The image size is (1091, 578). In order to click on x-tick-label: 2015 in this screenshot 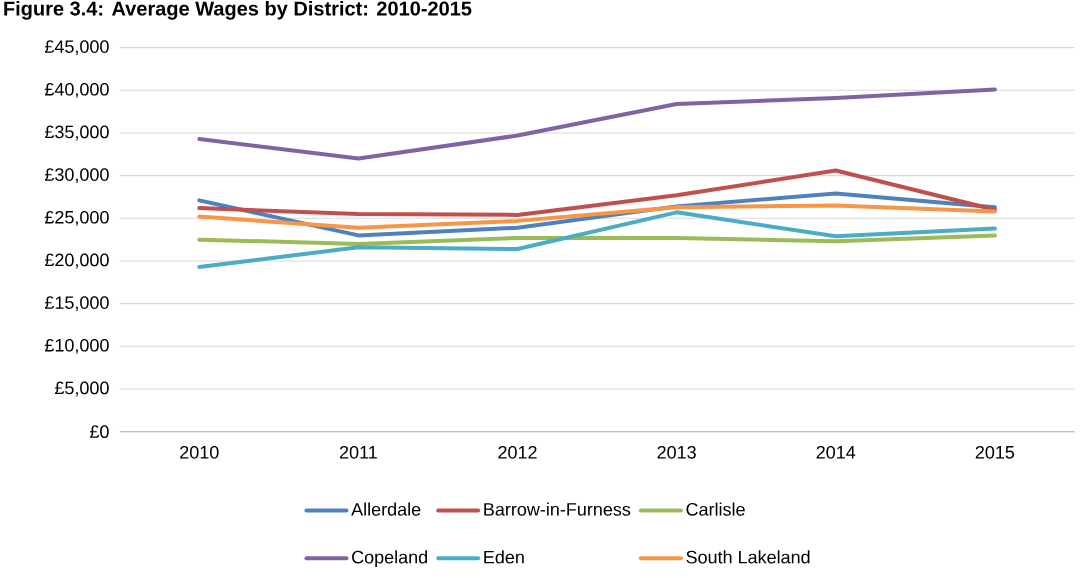, I will do `click(995, 452)`.